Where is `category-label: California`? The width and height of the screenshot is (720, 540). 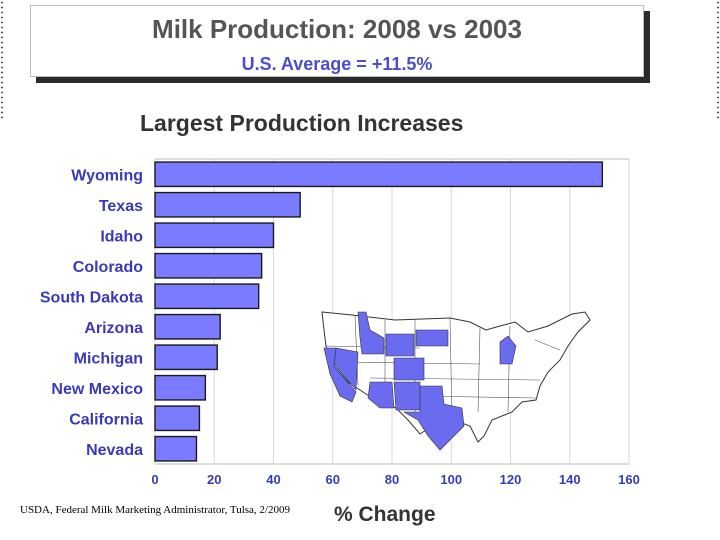 category-label: California is located at coordinates (106, 419).